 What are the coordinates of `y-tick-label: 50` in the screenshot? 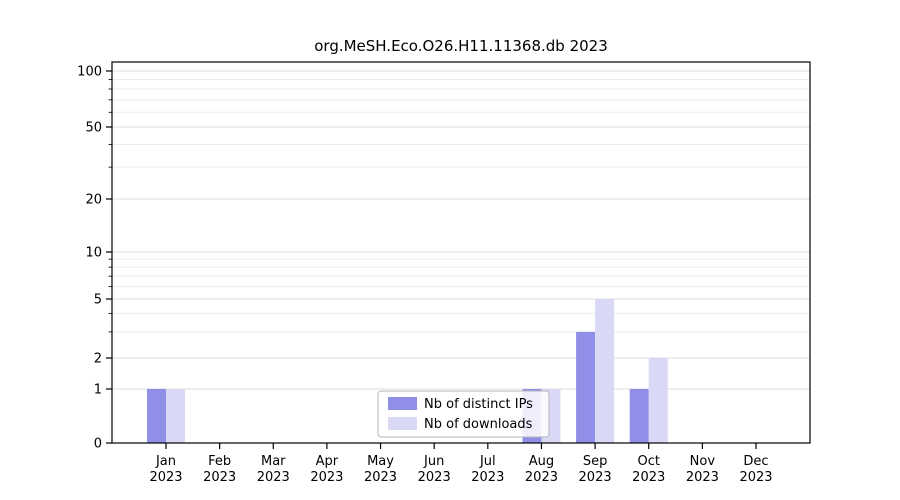 It's located at (93, 128).